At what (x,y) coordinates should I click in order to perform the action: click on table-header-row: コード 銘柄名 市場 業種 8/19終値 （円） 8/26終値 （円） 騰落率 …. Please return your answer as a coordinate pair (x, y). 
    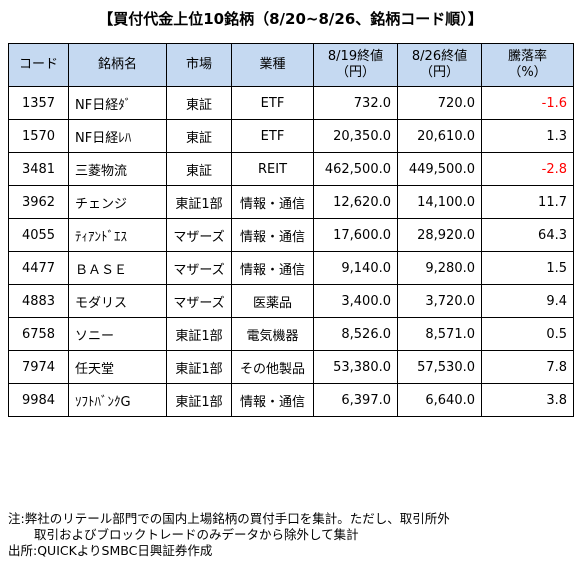
    Looking at the image, I should click on (291, 65).